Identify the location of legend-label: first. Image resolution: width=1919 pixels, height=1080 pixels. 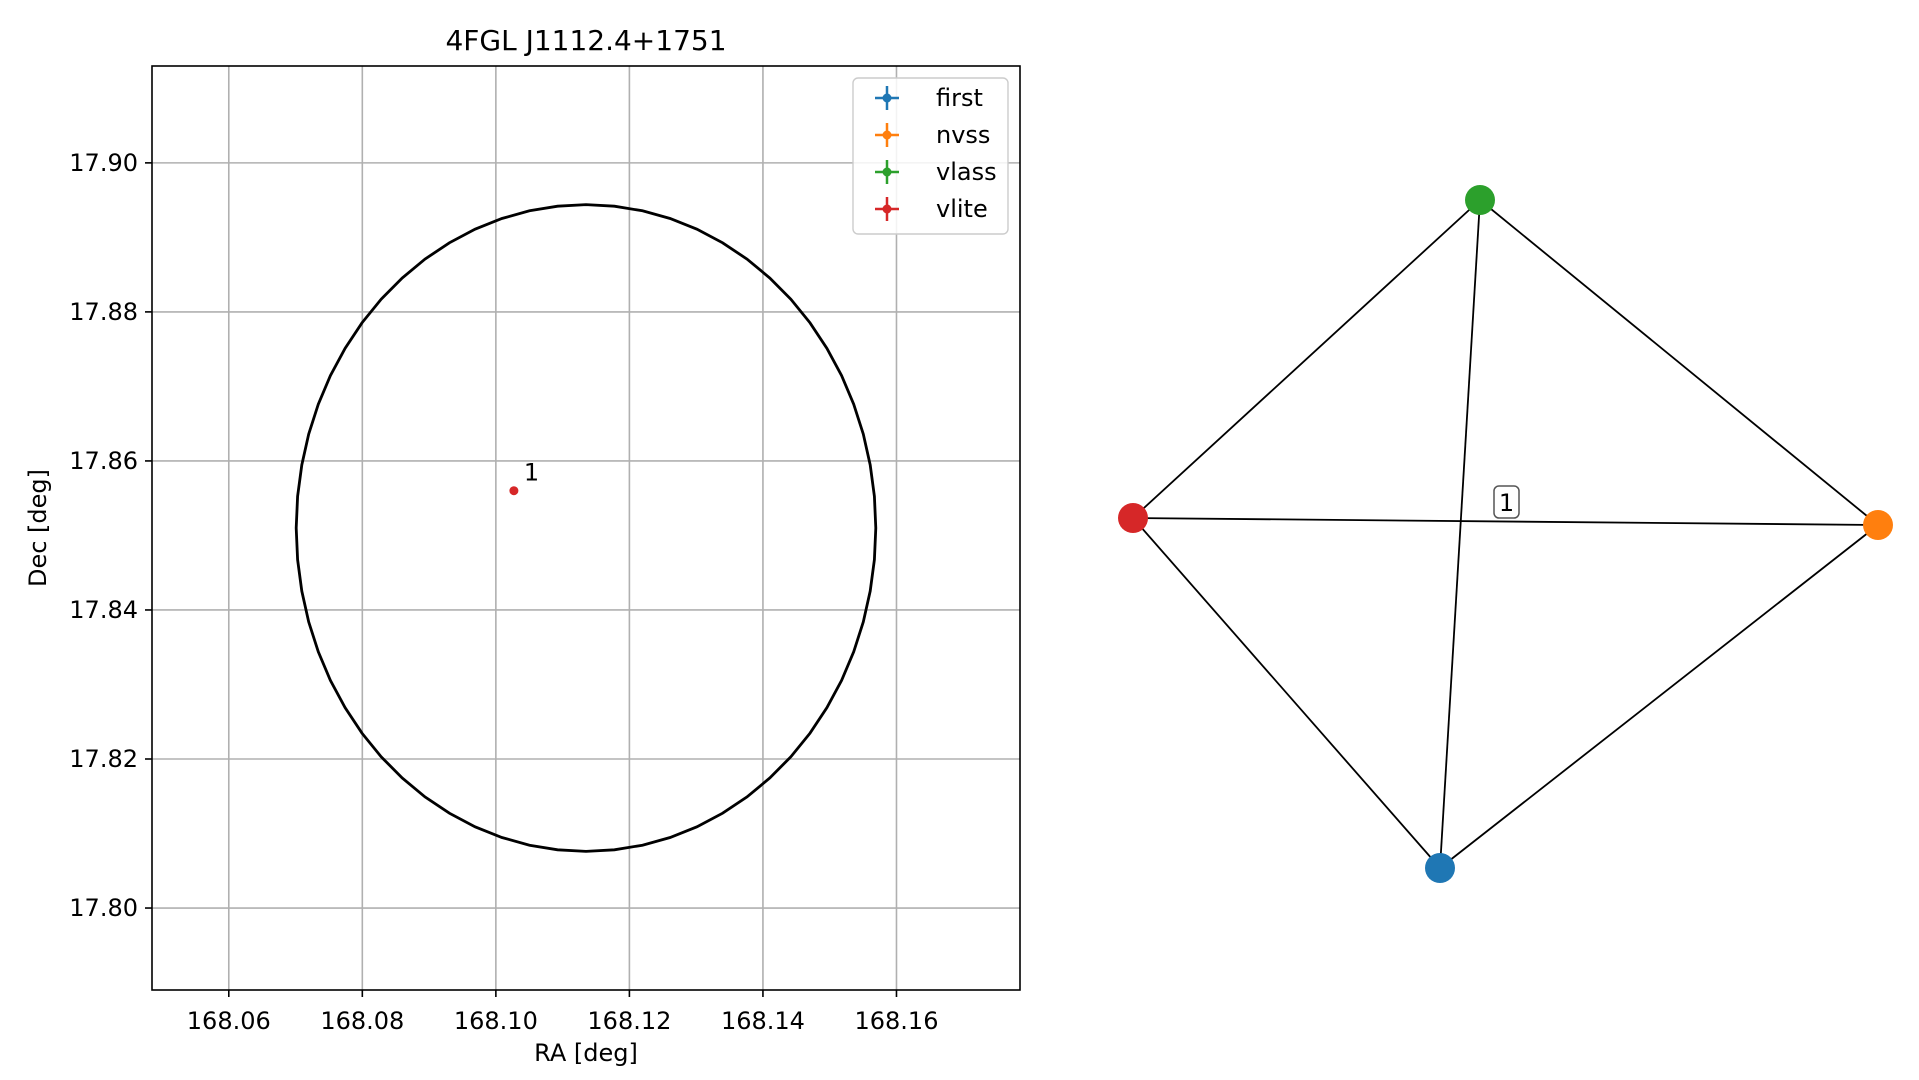
(959, 98).